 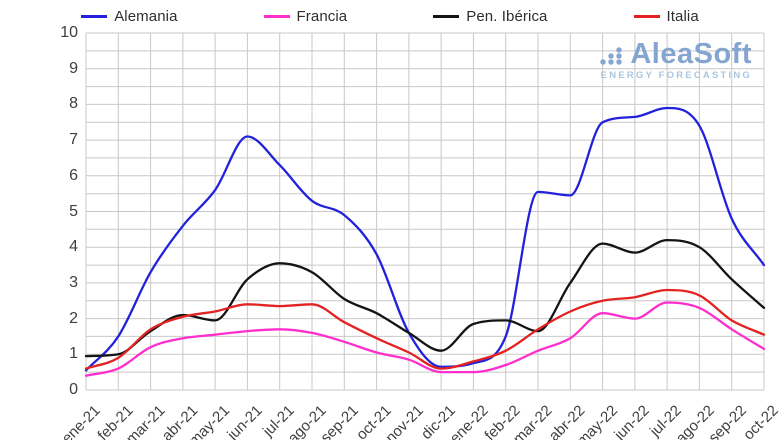 I want to click on y-tick-label: 3, so click(x=73, y=282).